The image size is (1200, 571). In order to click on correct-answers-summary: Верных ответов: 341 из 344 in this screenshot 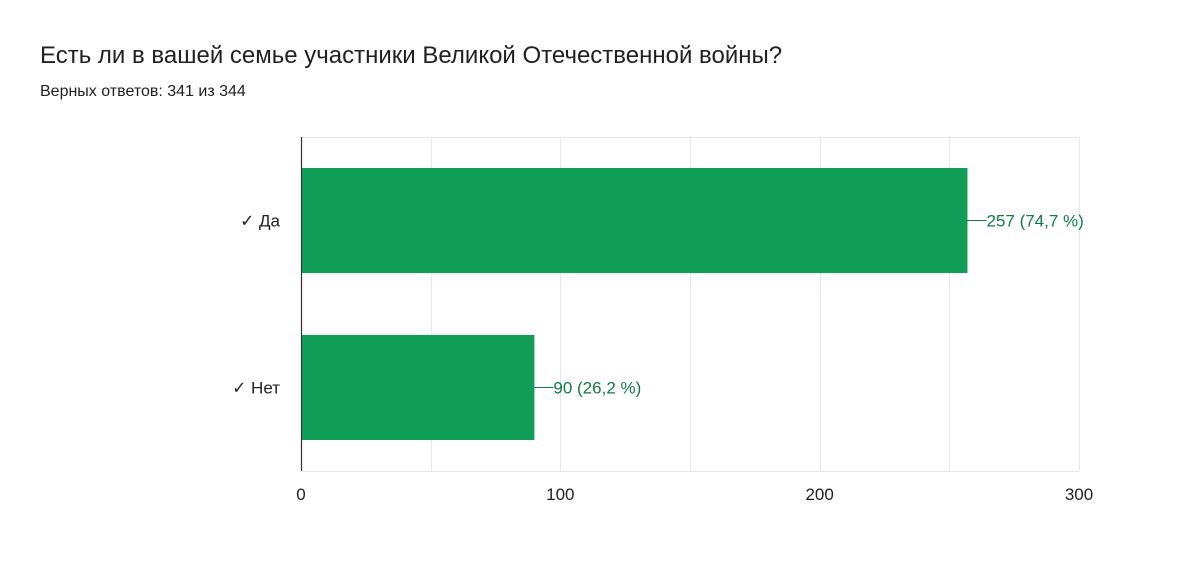, I will do `click(143, 91)`.